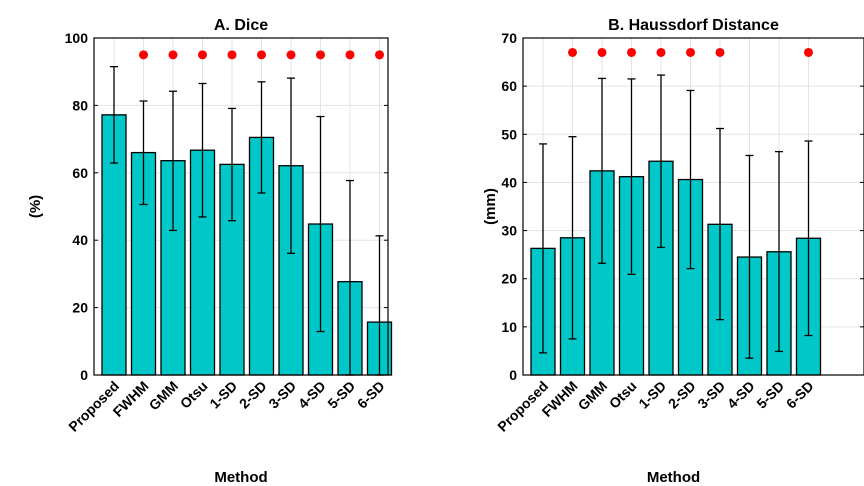  Describe the element at coordinates (35, 206) in the screenshot. I see `y-axis-label: (%)` at that location.